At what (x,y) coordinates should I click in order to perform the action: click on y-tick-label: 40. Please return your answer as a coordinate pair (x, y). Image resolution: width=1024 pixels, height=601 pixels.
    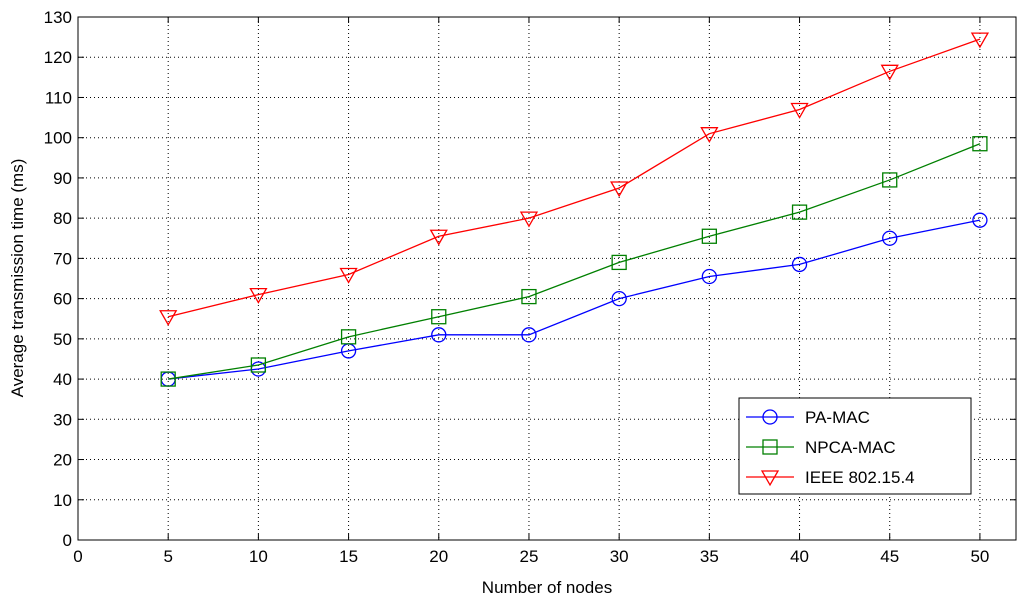
    Looking at the image, I should click on (62, 379).